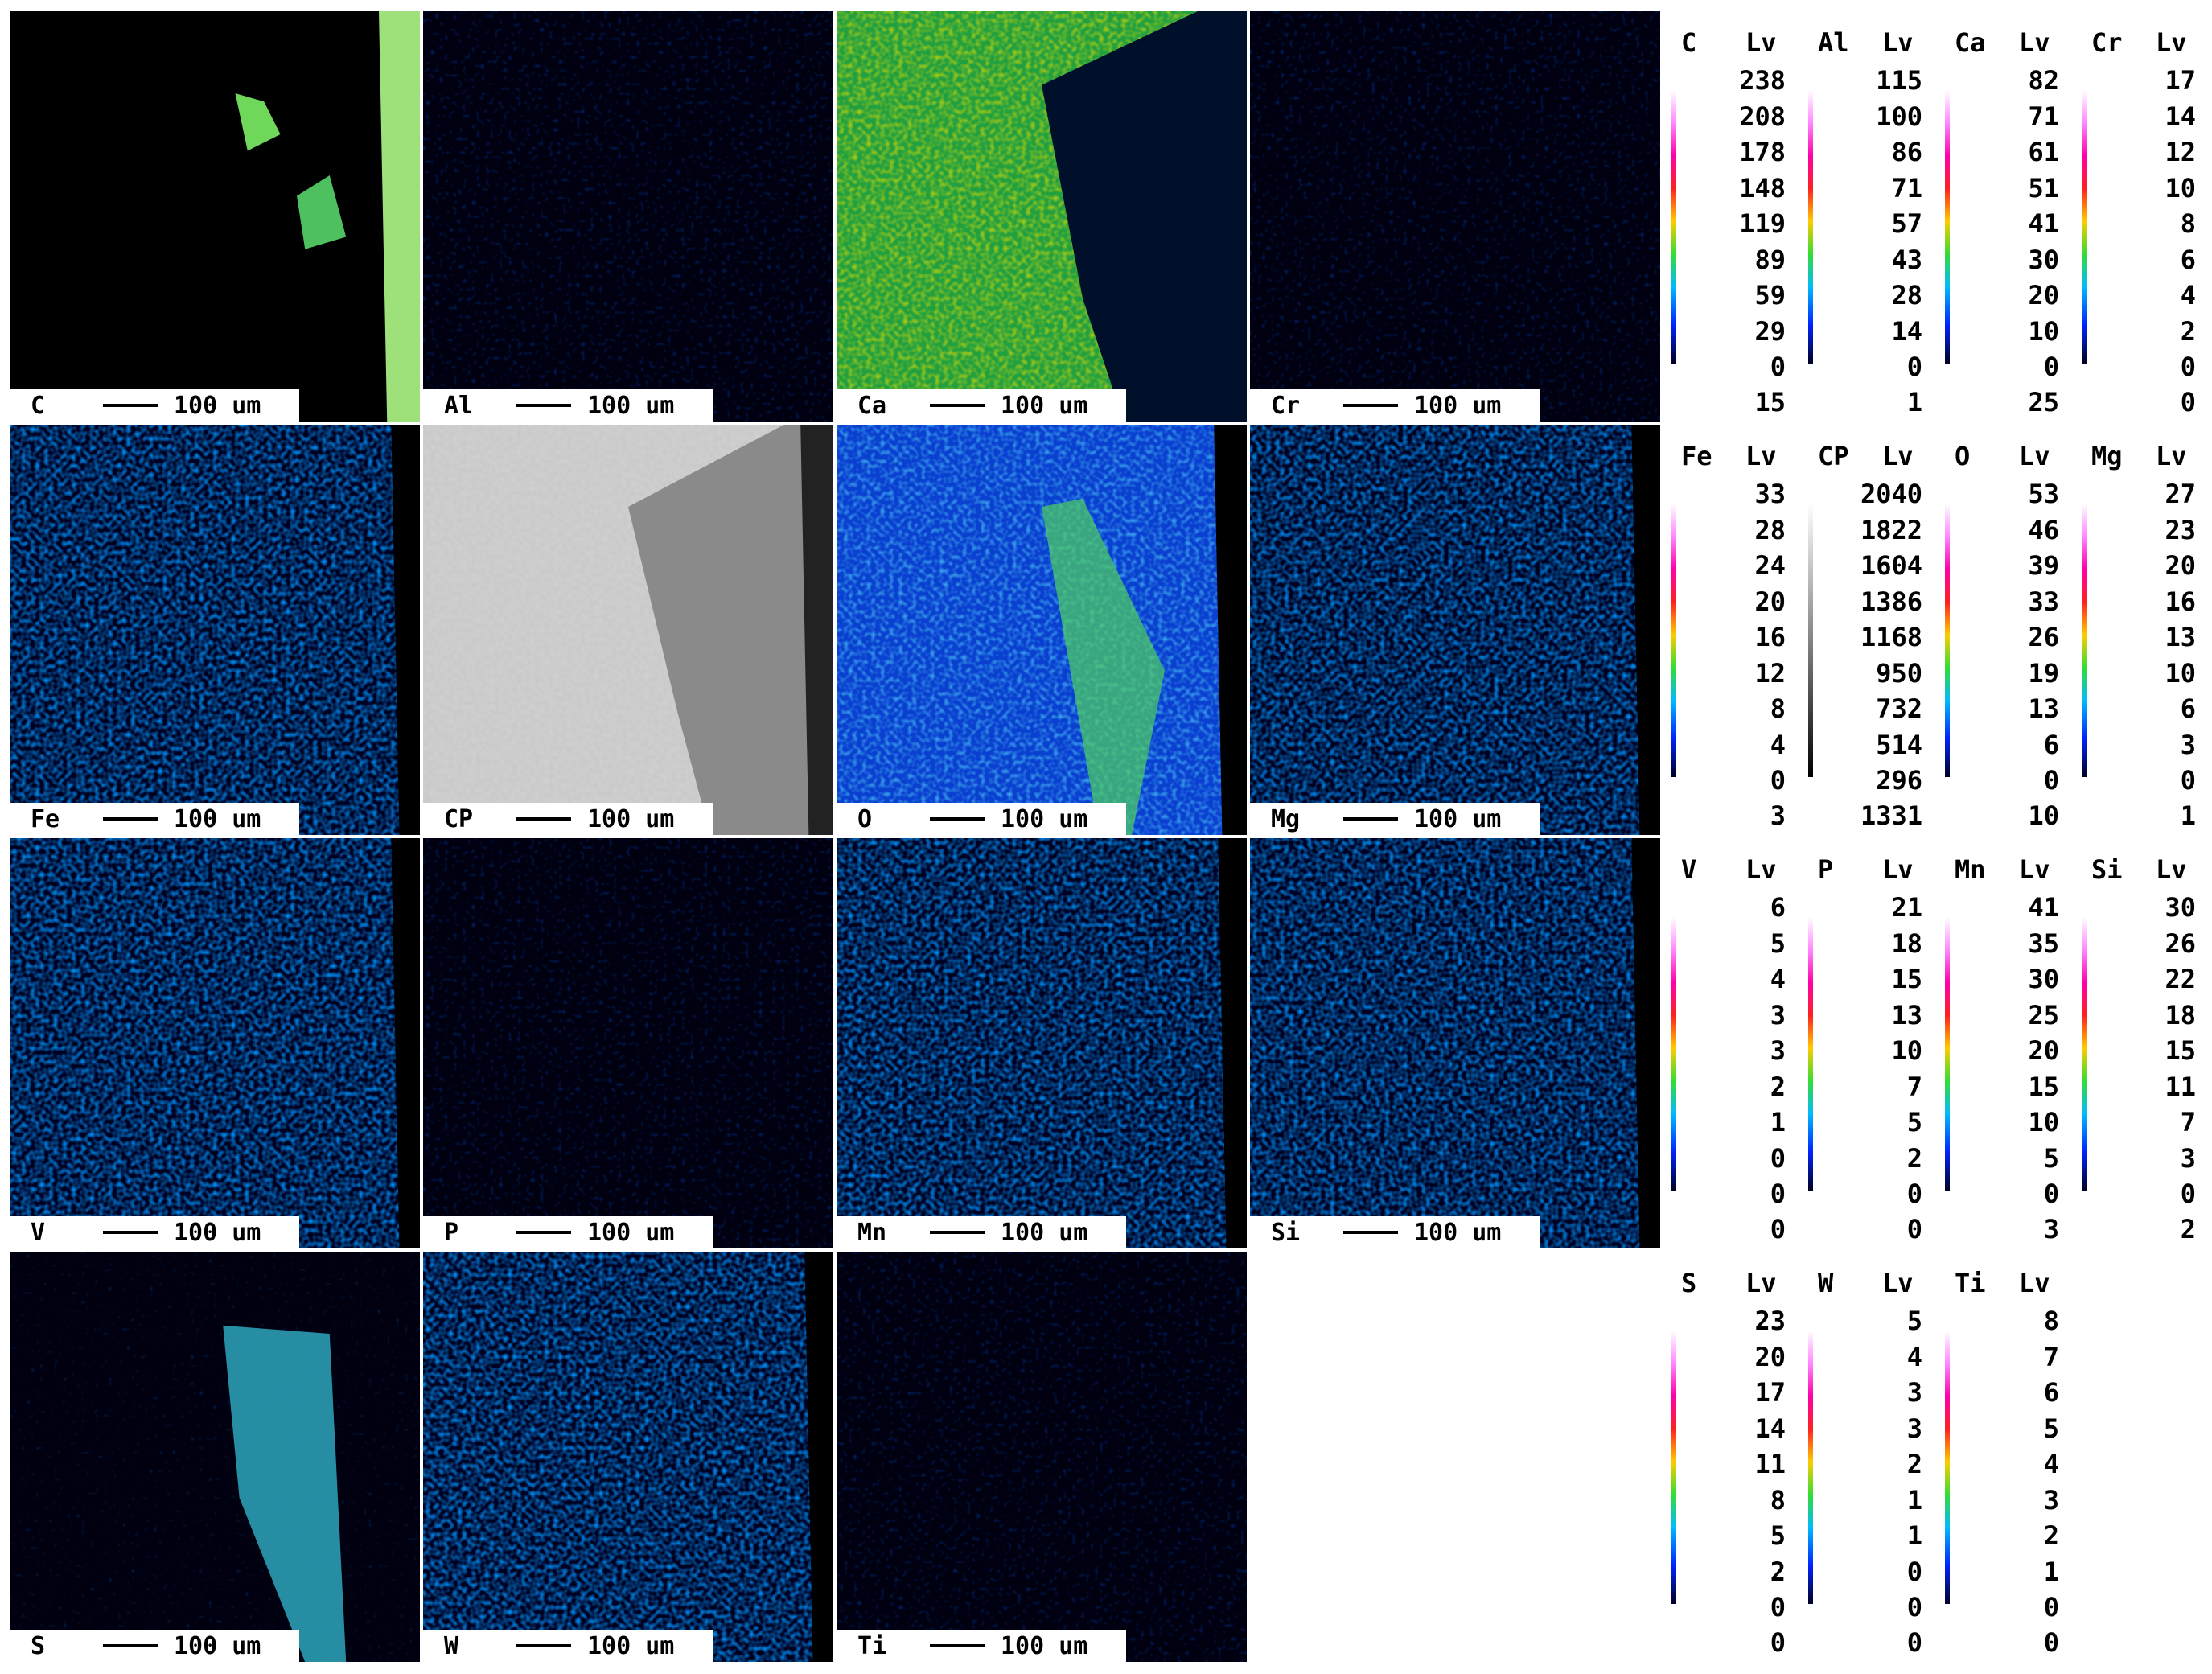 This screenshot has height=1674, width=2212. What do you see at coordinates (1891, 529) in the screenshot?
I see `legend-level-value: 1822` at bounding box center [1891, 529].